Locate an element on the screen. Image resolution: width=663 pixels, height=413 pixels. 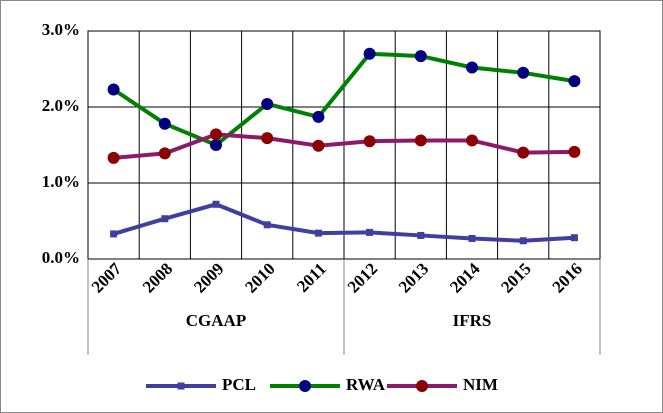
group-label: IFRS is located at coordinates (472, 320).